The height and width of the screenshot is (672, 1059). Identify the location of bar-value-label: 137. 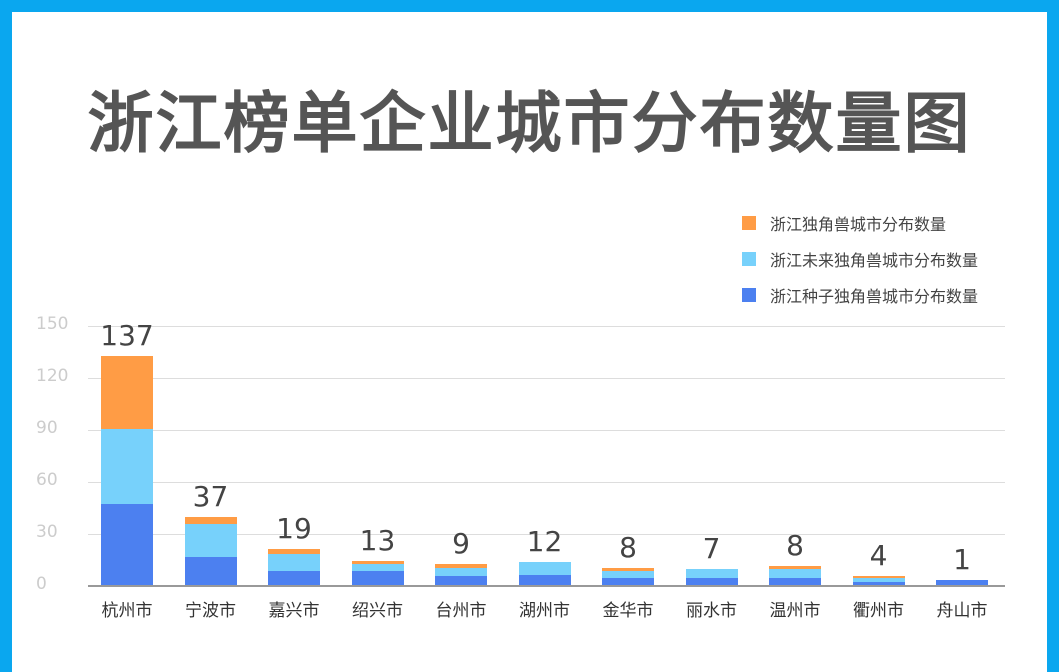
(127, 336).